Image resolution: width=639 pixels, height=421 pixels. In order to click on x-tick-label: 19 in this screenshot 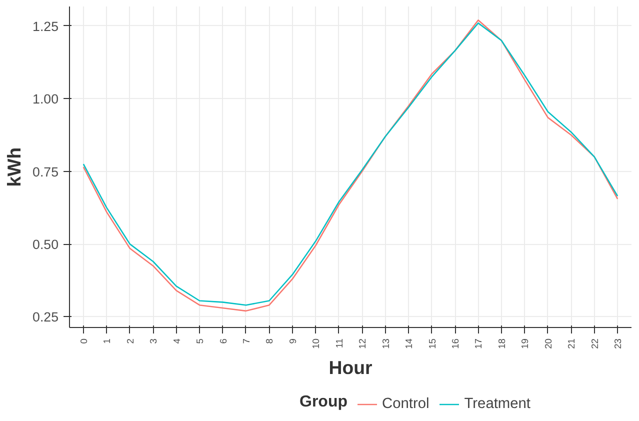, I will do `click(525, 343)`.